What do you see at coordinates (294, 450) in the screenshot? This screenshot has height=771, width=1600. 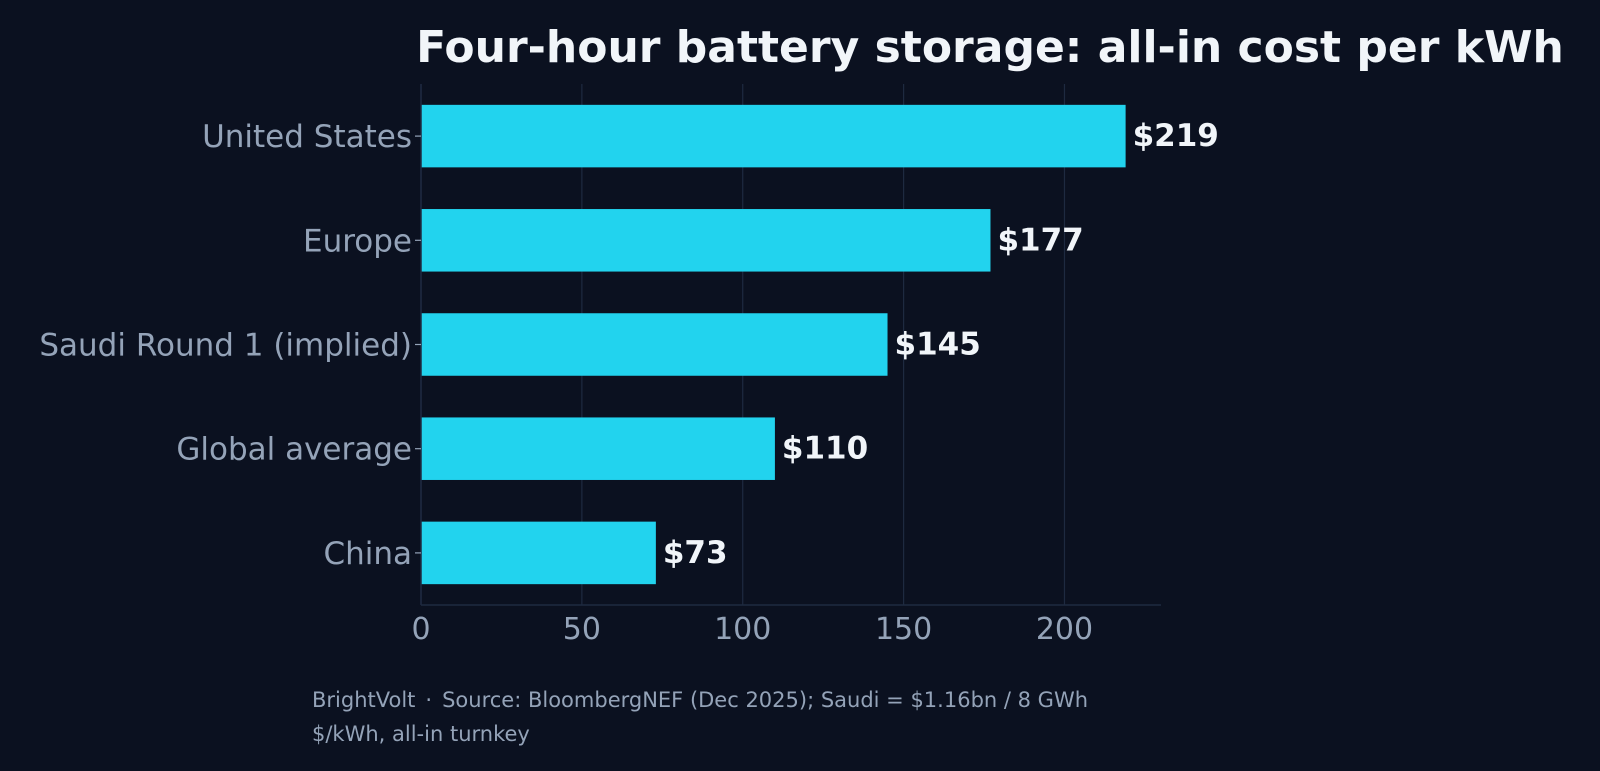 I see `category-label: Global average` at bounding box center [294, 450].